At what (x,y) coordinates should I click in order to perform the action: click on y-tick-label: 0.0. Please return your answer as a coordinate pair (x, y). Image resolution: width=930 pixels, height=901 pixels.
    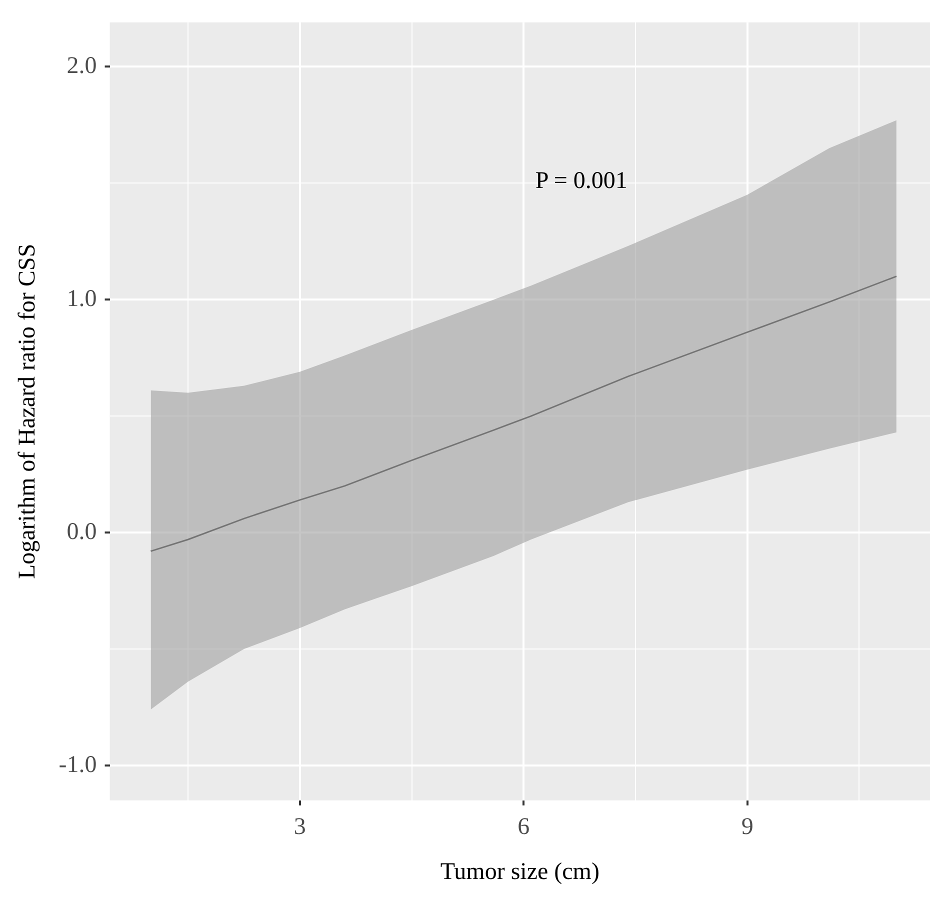
    Looking at the image, I should click on (81, 531).